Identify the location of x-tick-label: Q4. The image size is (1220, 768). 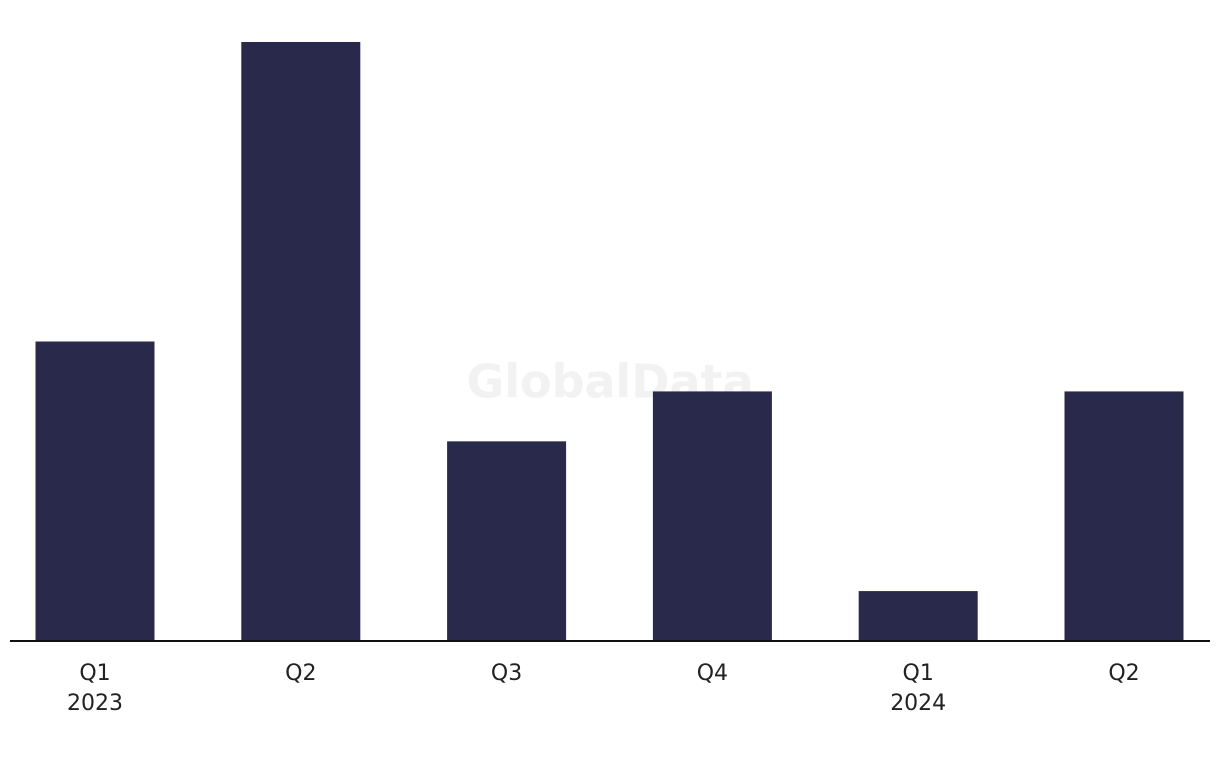
(712, 673).